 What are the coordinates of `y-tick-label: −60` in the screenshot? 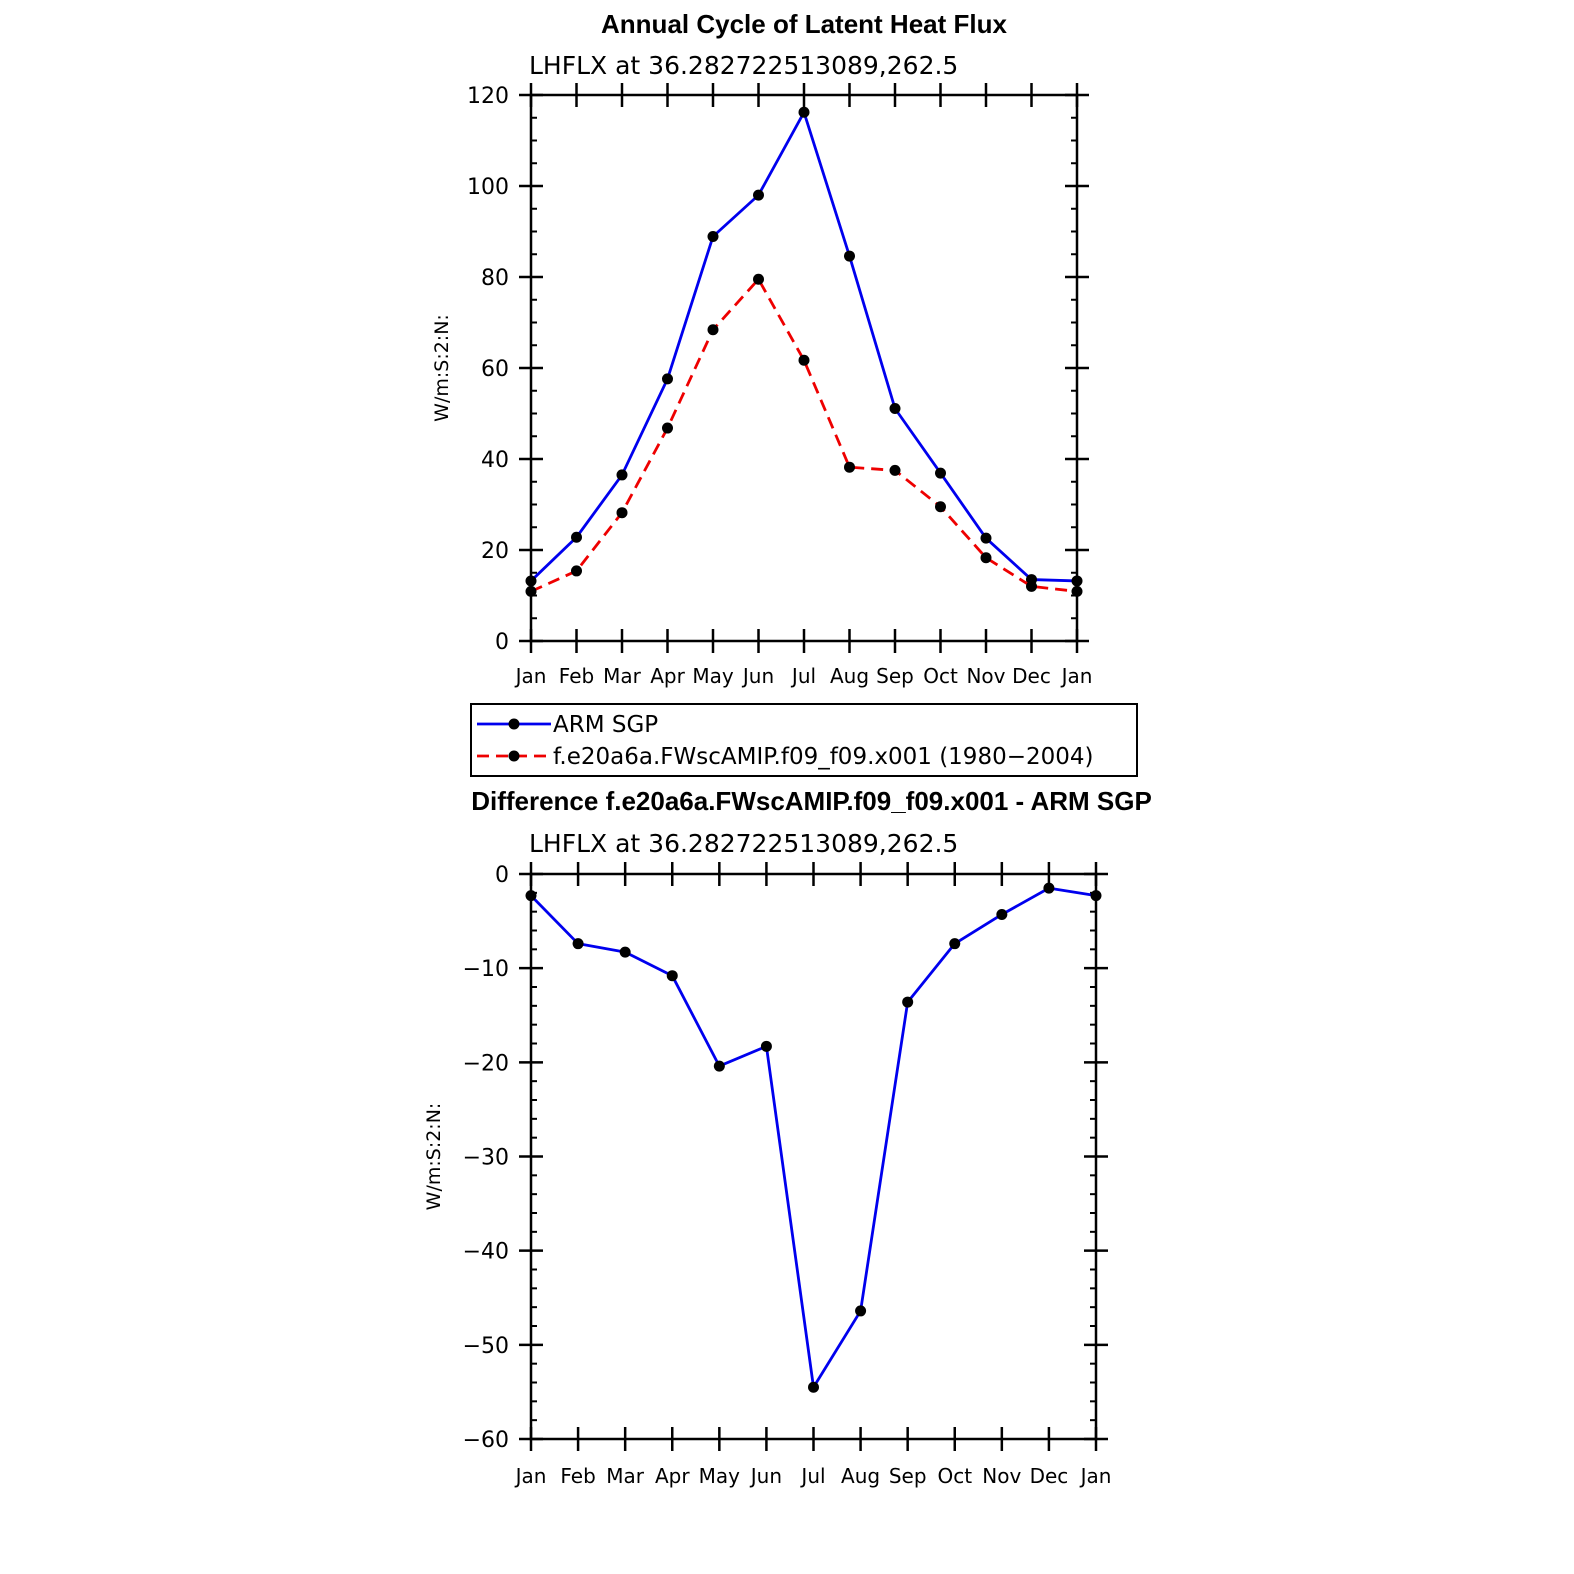 It's located at (486, 1440).